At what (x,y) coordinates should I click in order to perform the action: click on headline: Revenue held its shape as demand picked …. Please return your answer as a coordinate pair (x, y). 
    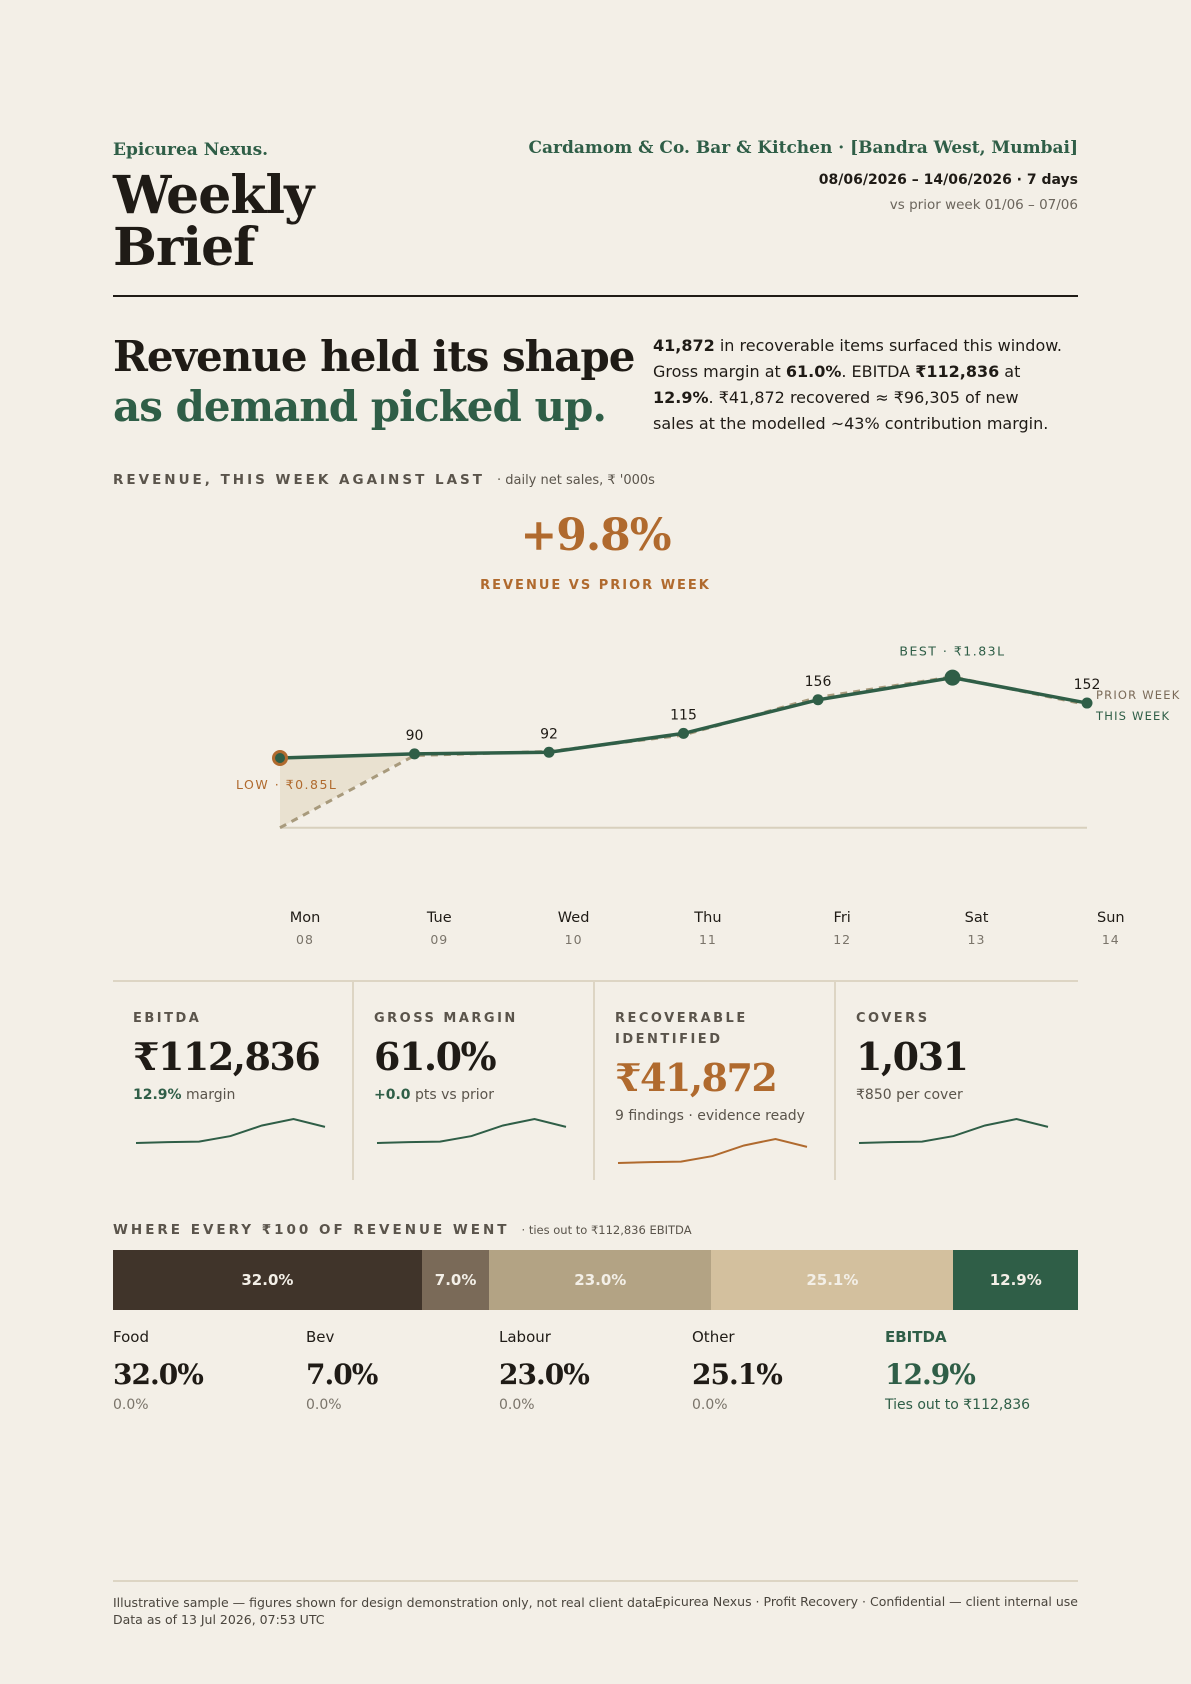
    Looking at the image, I should click on (374, 382).